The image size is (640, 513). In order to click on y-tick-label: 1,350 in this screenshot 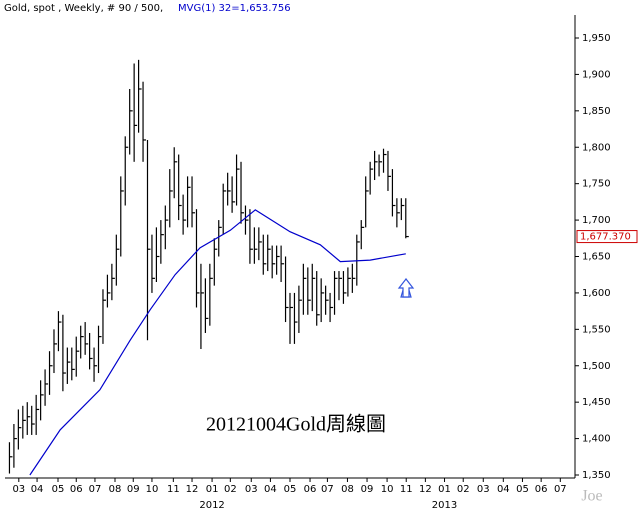, I will do `click(596, 475)`.